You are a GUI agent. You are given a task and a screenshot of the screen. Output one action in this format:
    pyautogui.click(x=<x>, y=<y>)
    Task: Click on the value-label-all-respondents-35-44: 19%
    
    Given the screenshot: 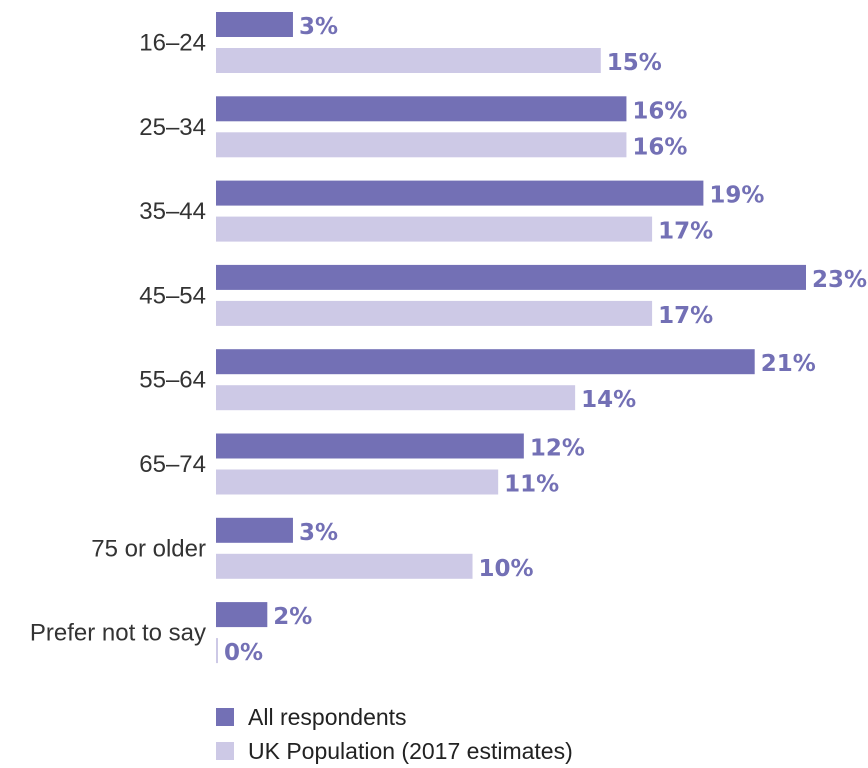 What is the action you would take?
    pyautogui.click(x=736, y=196)
    